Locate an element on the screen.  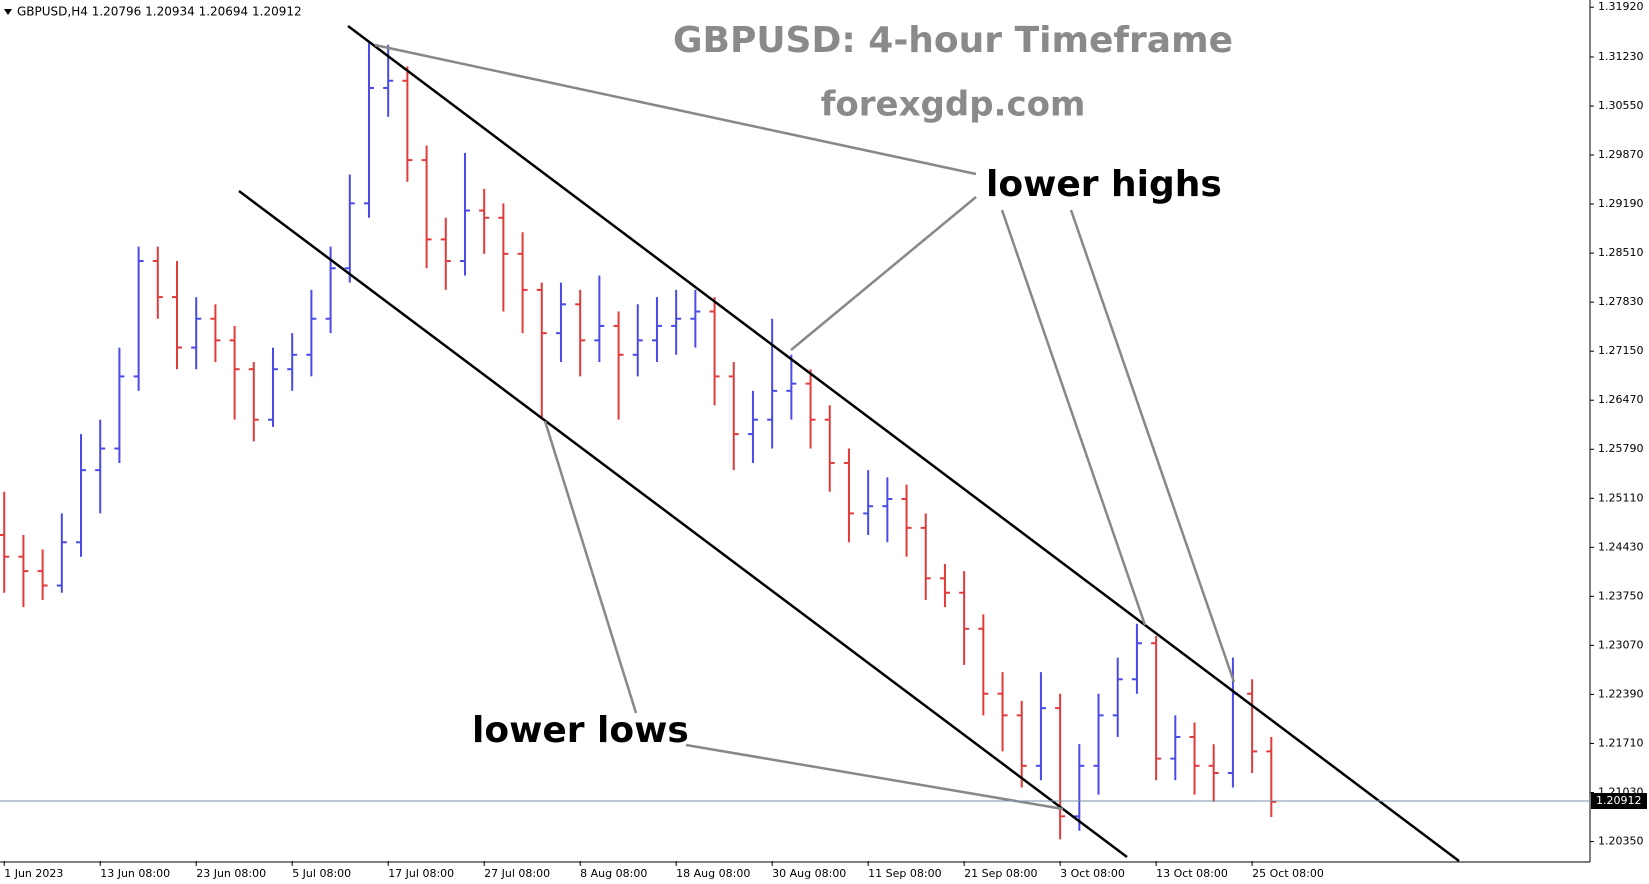
y-tick-label: 1.28510 is located at coordinates (1621, 252).